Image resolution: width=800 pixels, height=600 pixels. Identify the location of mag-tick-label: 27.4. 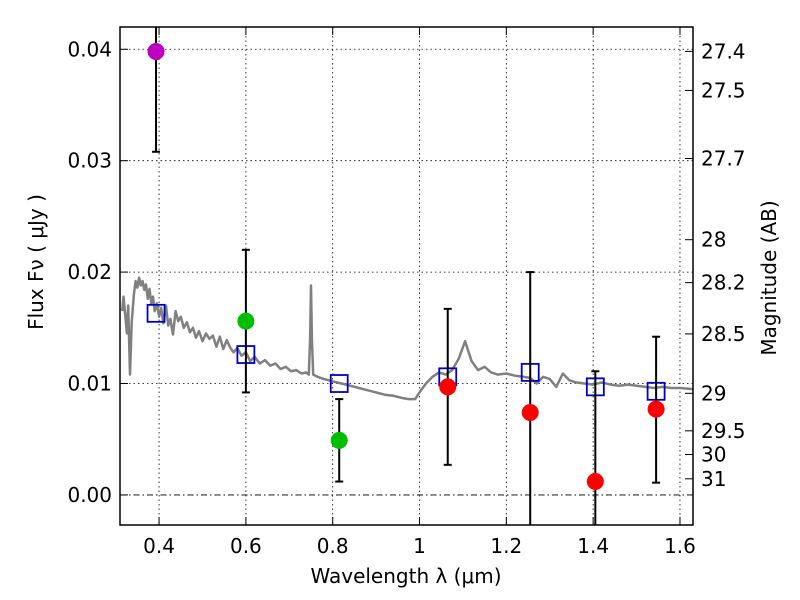
(723, 51).